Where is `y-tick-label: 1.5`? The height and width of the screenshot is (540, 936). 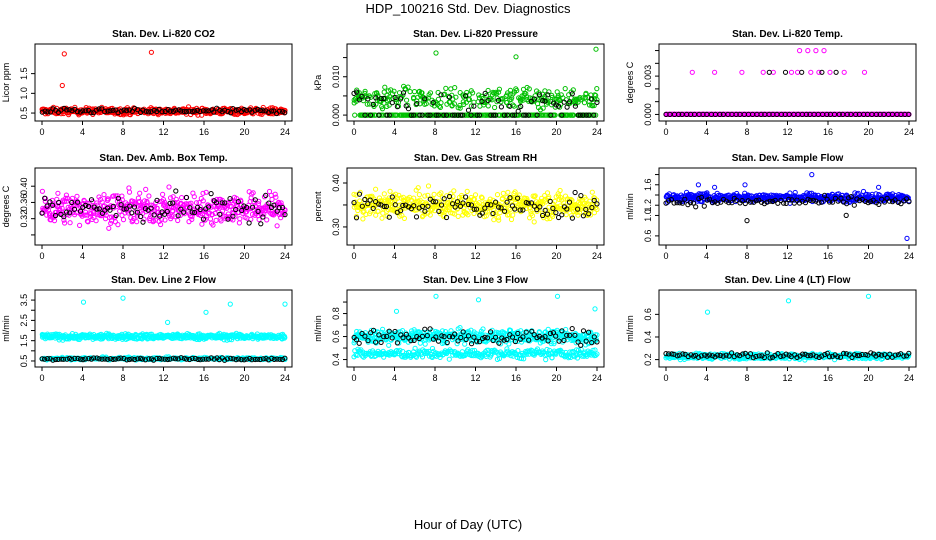
y-tick-label: 1.5 is located at coordinates (24, 73).